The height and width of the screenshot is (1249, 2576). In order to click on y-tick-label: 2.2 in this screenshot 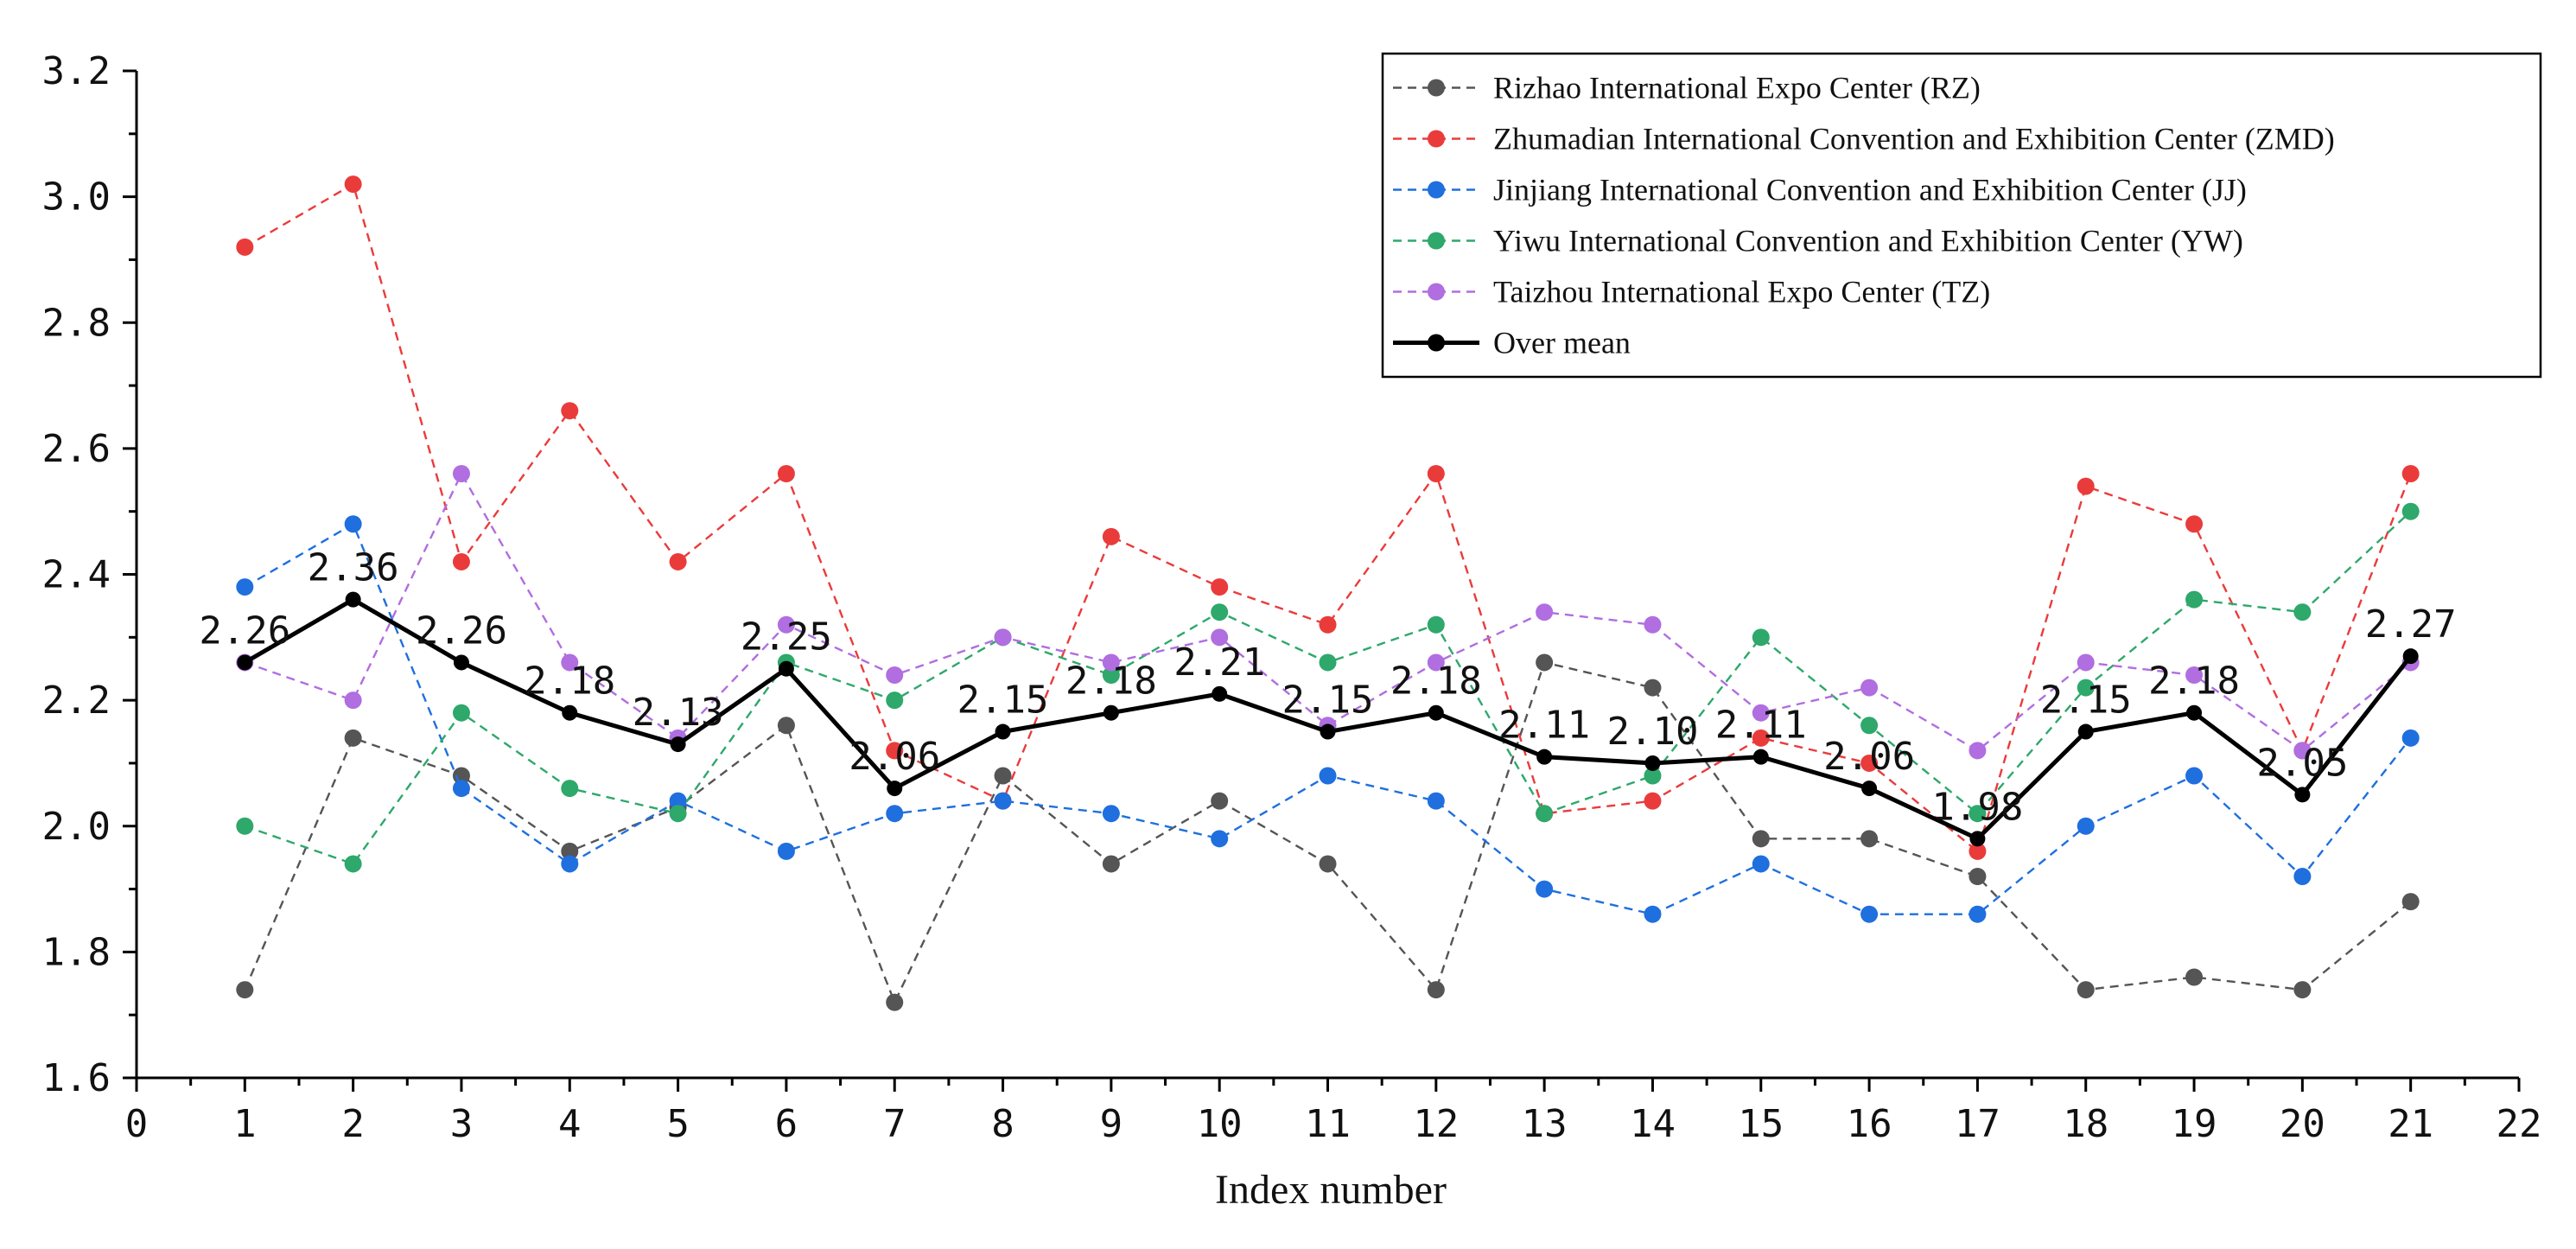, I will do `click(76, 701)`.